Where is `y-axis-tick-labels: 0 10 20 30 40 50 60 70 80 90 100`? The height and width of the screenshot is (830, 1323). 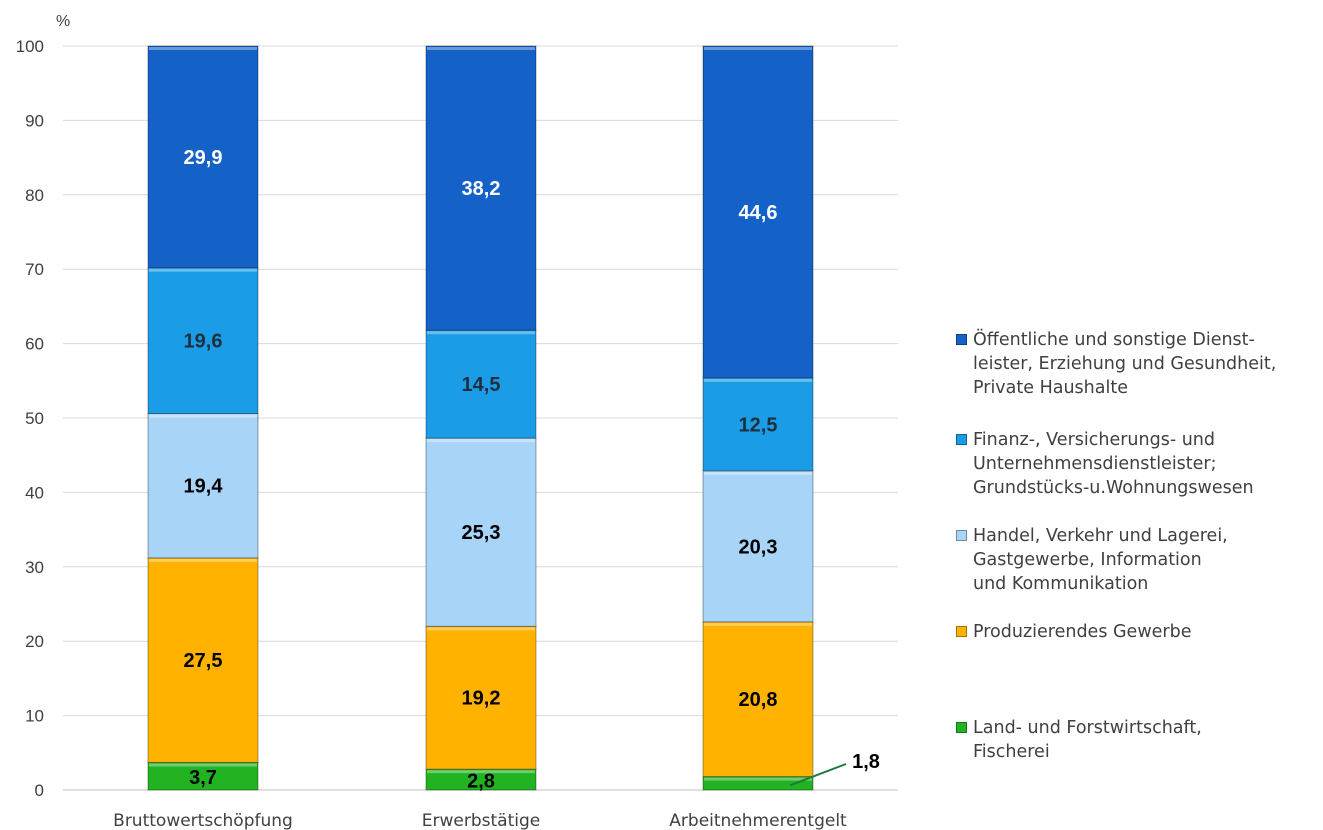
y-axis-tick-labels: 0 10 20 30 40 50 60 70 80 90 100 is located at coordinates (30, 418).